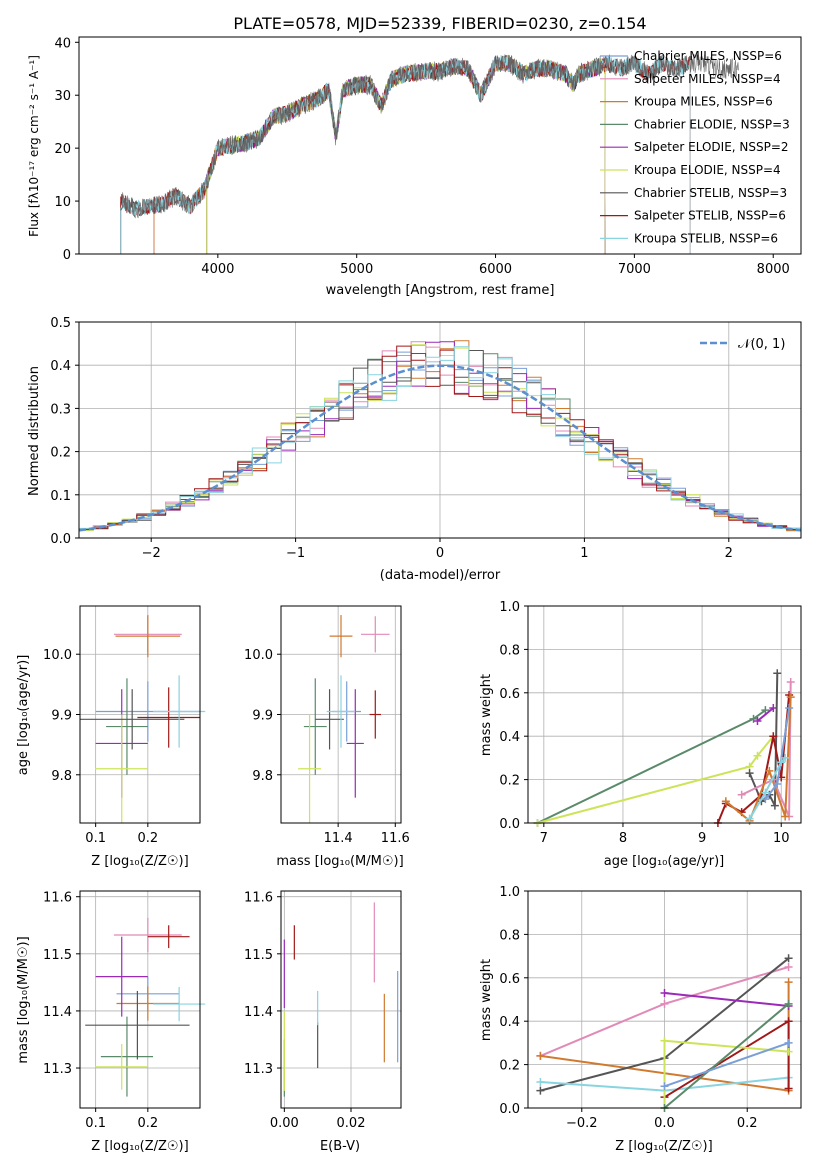 The height and width of the screenshot is (1170, 819). I want to click on p-mE-frame, so click(341, 999).